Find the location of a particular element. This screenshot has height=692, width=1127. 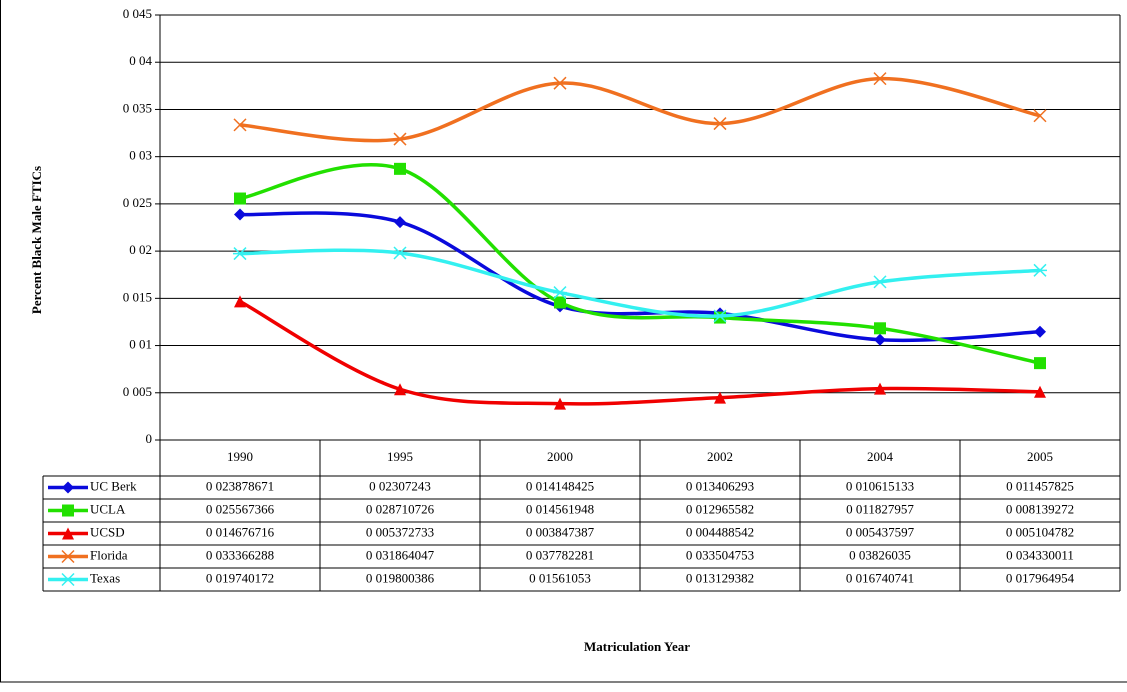

table-value: 0 014676716 is located at coordinates (240, 531).